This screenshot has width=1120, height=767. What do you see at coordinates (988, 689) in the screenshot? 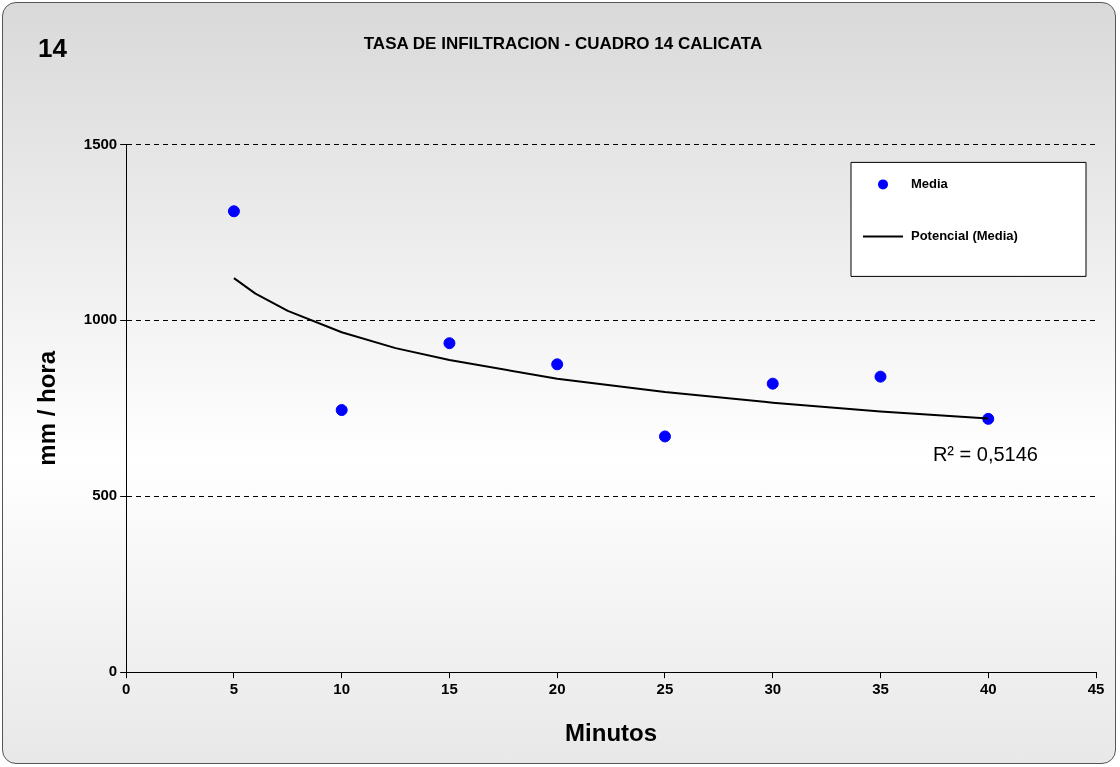
I see `x-tick-label: 40` at bounding box center [988, 689].